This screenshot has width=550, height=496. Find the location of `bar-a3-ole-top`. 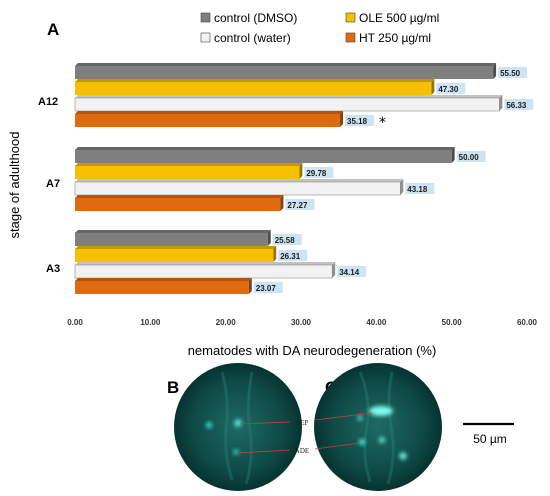

bar-a3-ole-top is located at coordinates (176, 247).